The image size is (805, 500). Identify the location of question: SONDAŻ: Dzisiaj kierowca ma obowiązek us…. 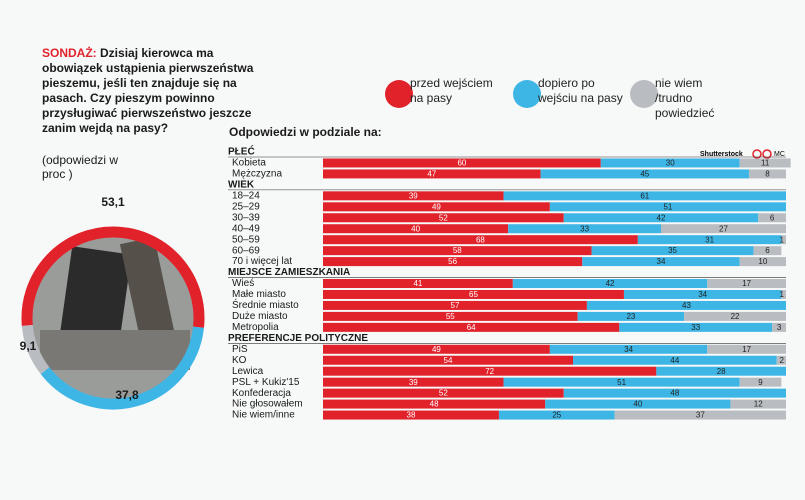
(157, 91).